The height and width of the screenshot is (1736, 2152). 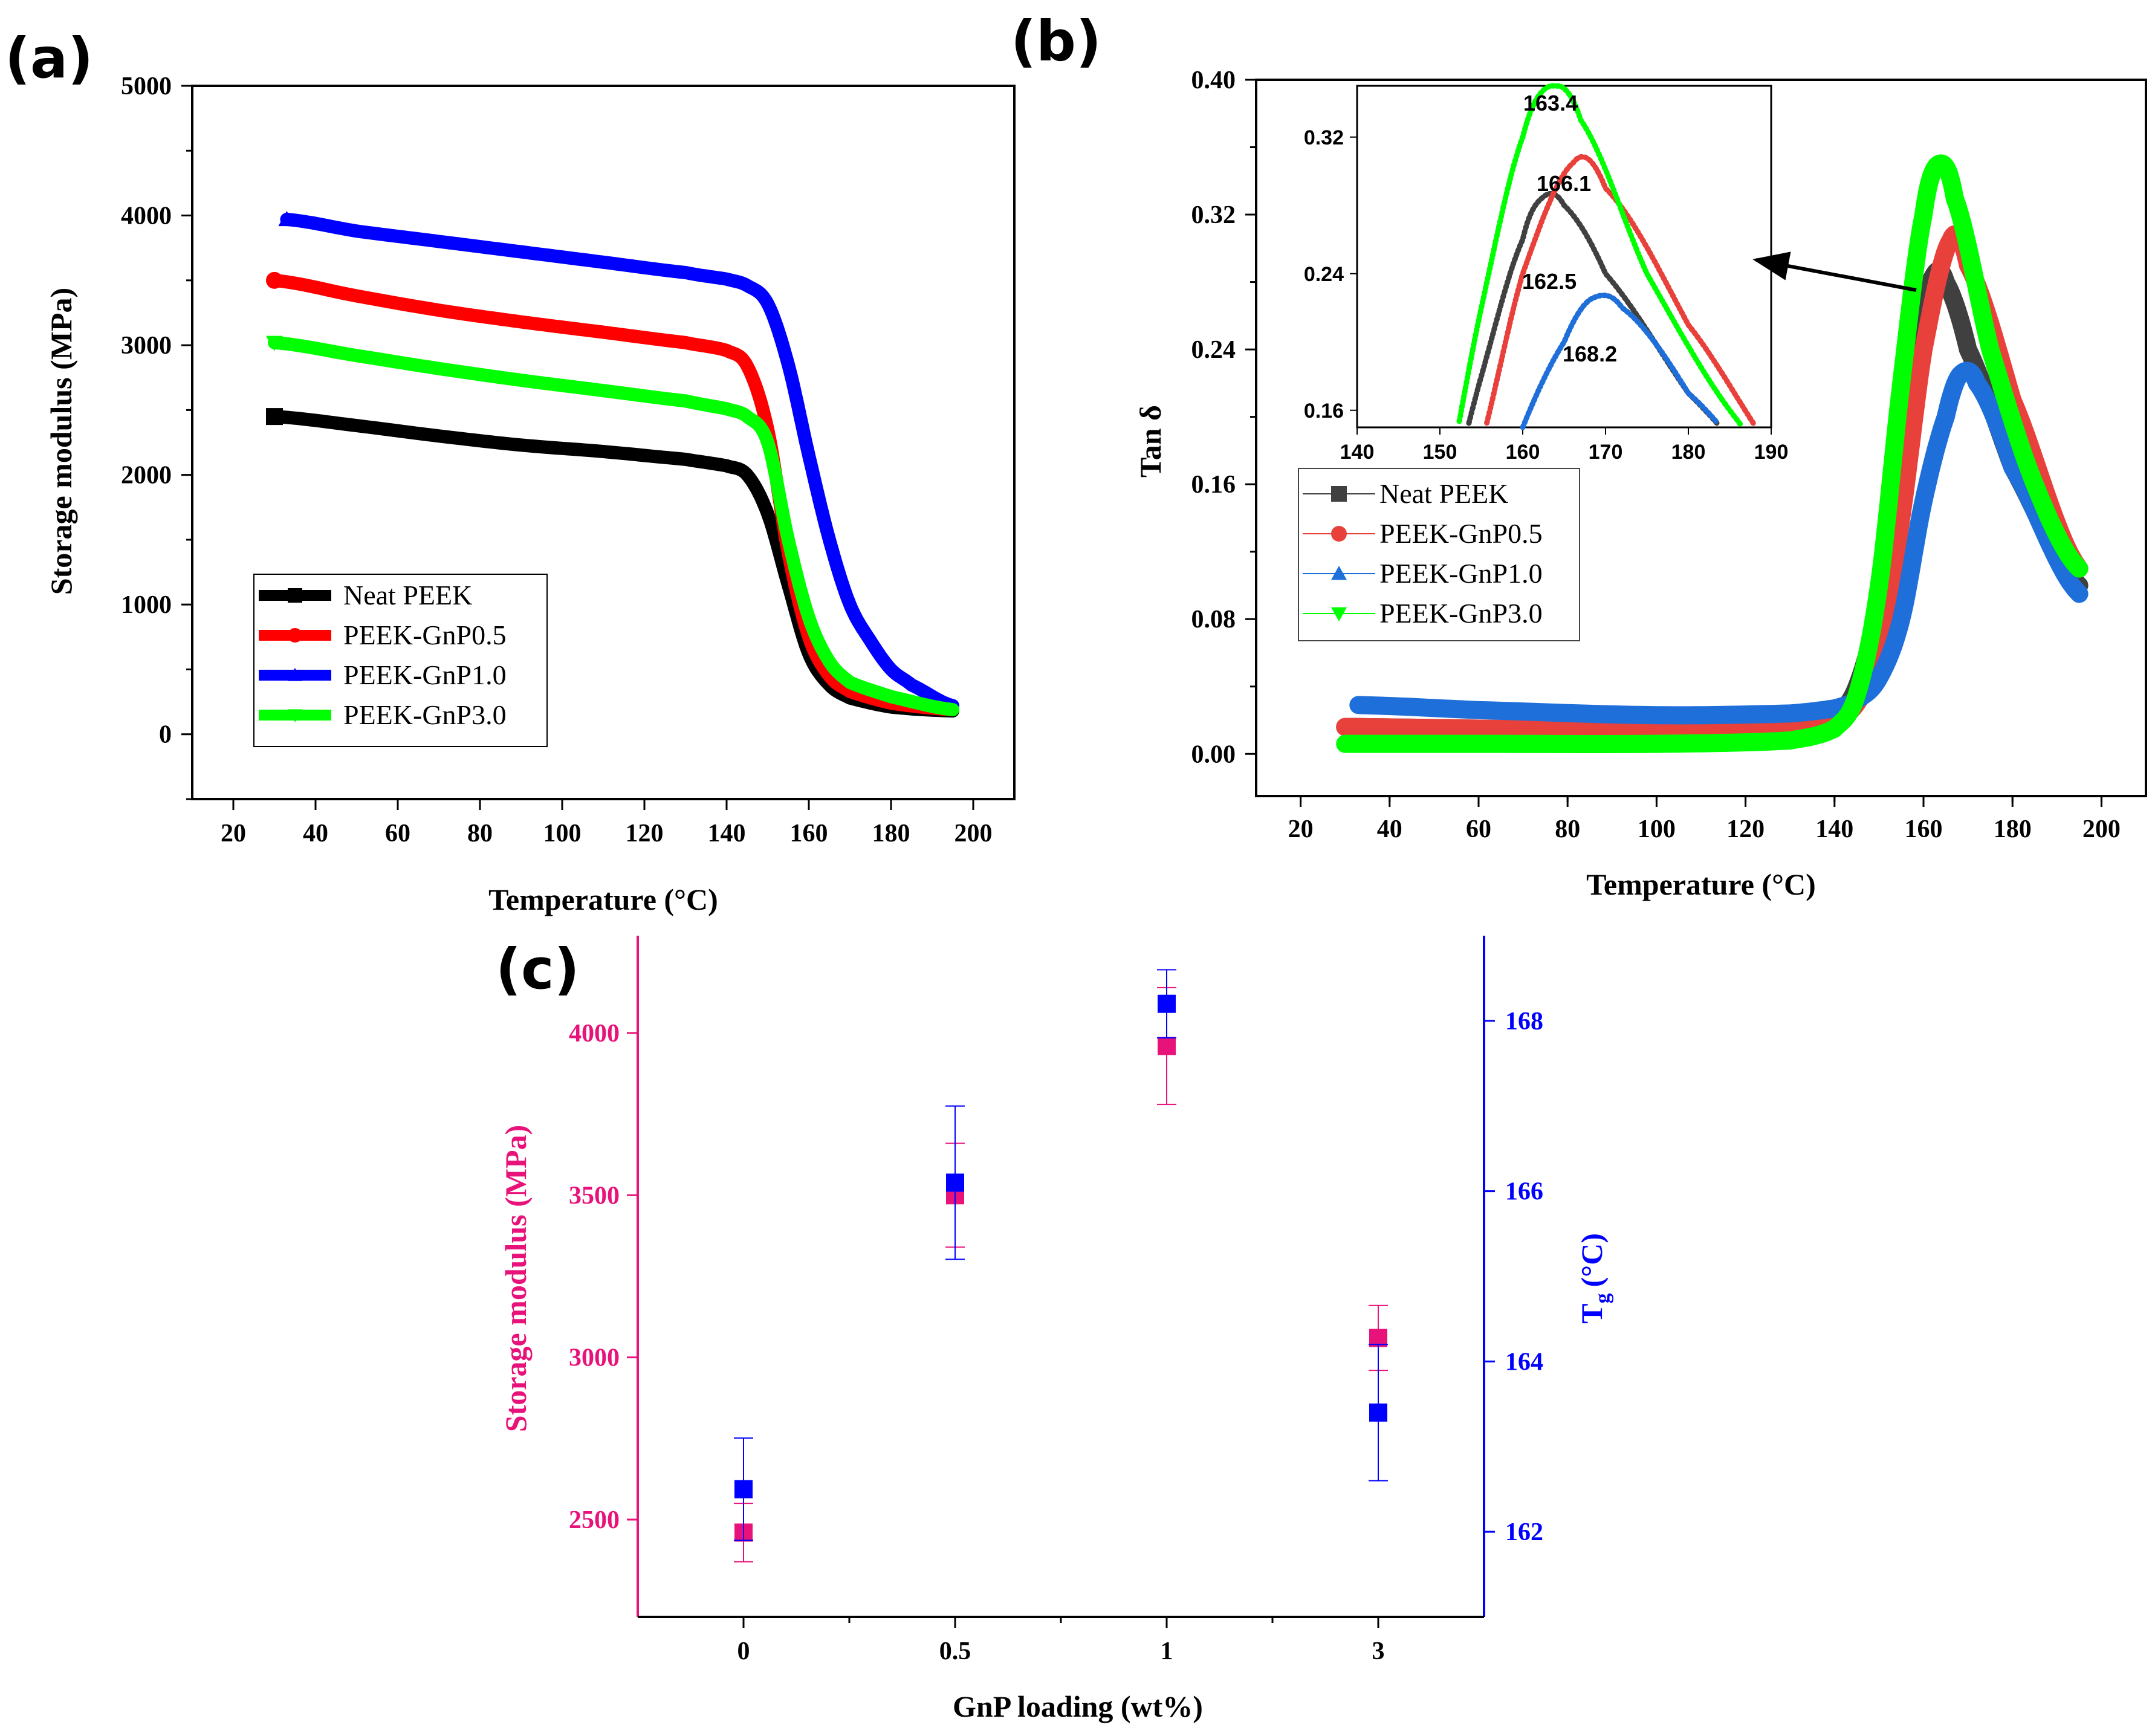 I want to click on right-y-tick-label: 168, so click(x=1524, y=1021).